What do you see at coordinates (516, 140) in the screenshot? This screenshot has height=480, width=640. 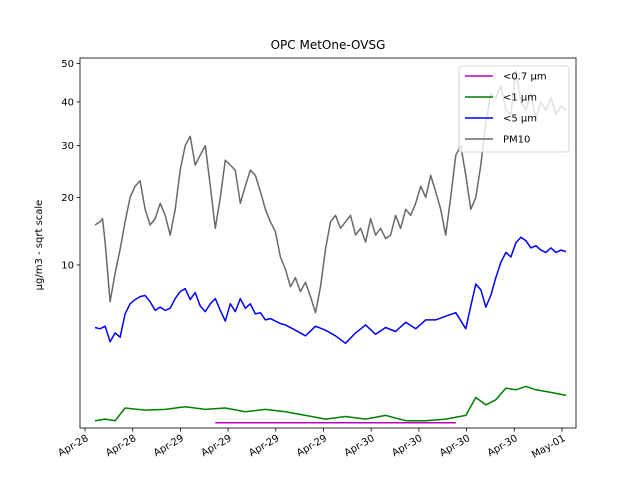 I see `legend-label-3: PM10` at bounding box center [516, 140].